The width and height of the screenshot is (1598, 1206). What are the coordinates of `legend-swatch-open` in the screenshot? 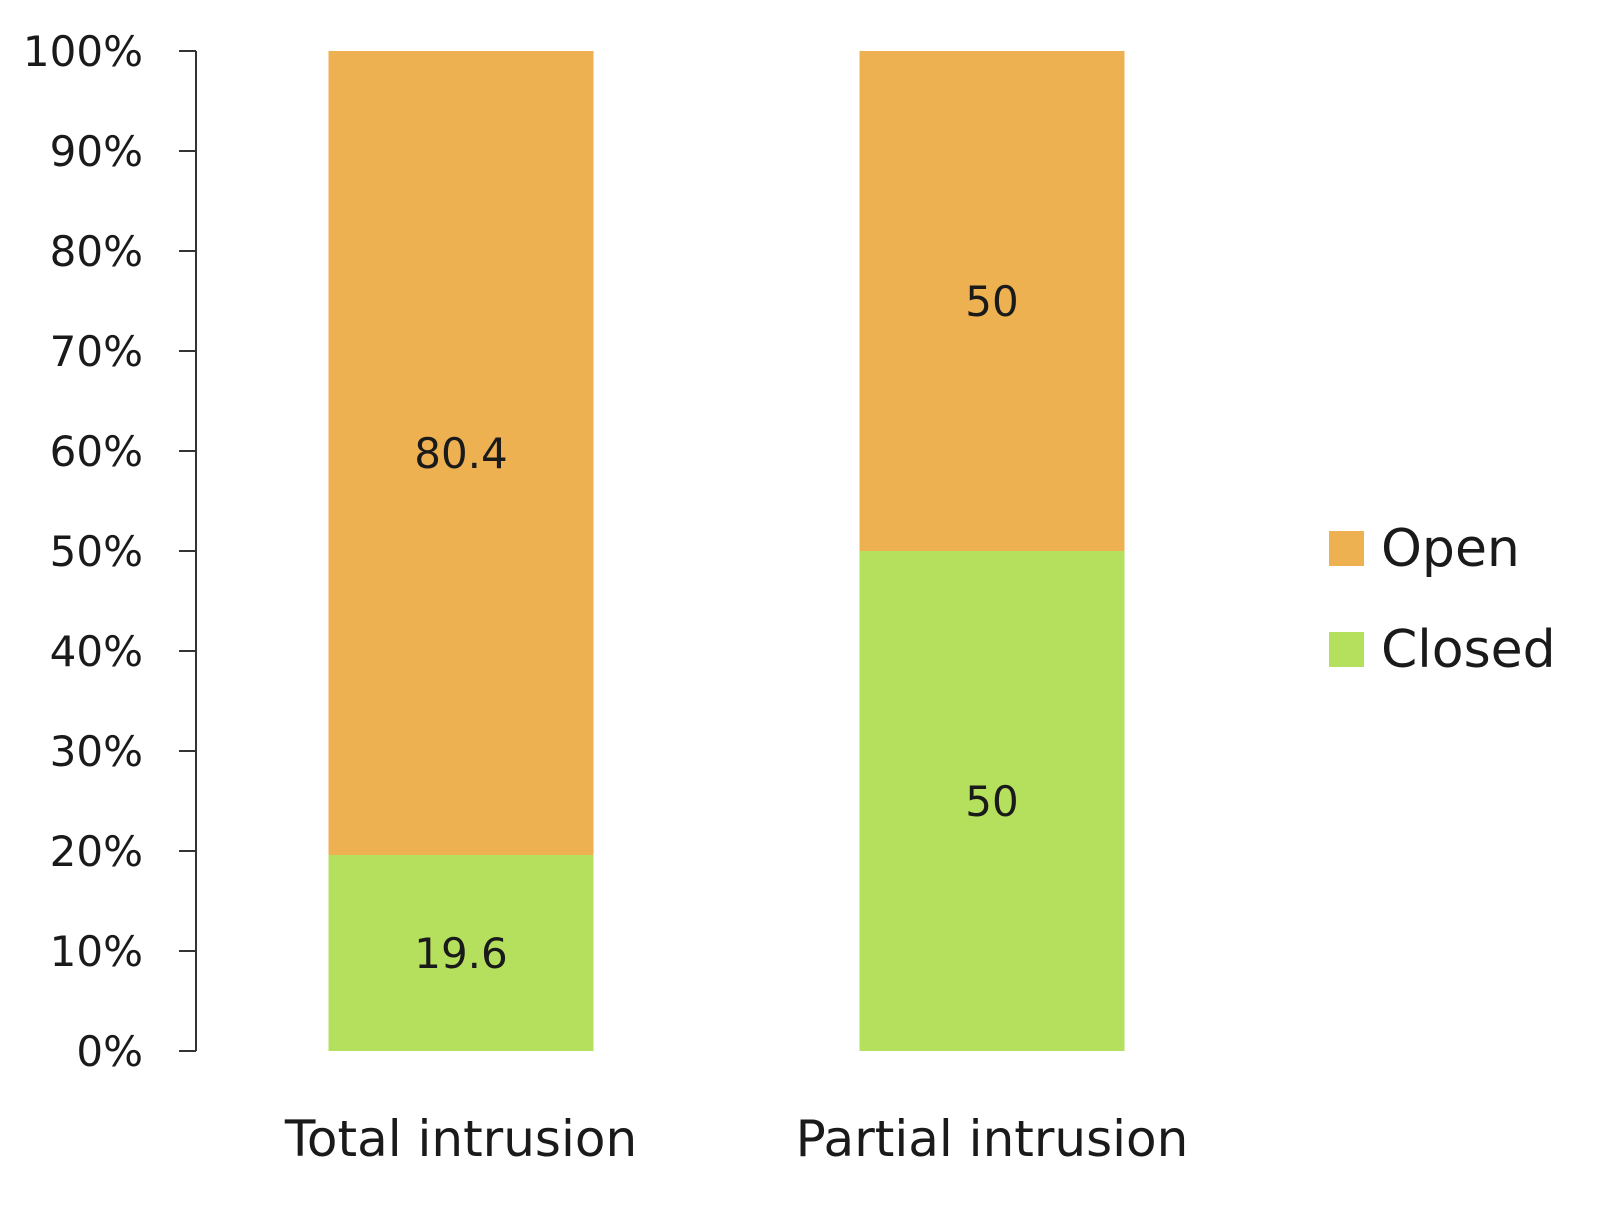 It's located at (1346, 548).